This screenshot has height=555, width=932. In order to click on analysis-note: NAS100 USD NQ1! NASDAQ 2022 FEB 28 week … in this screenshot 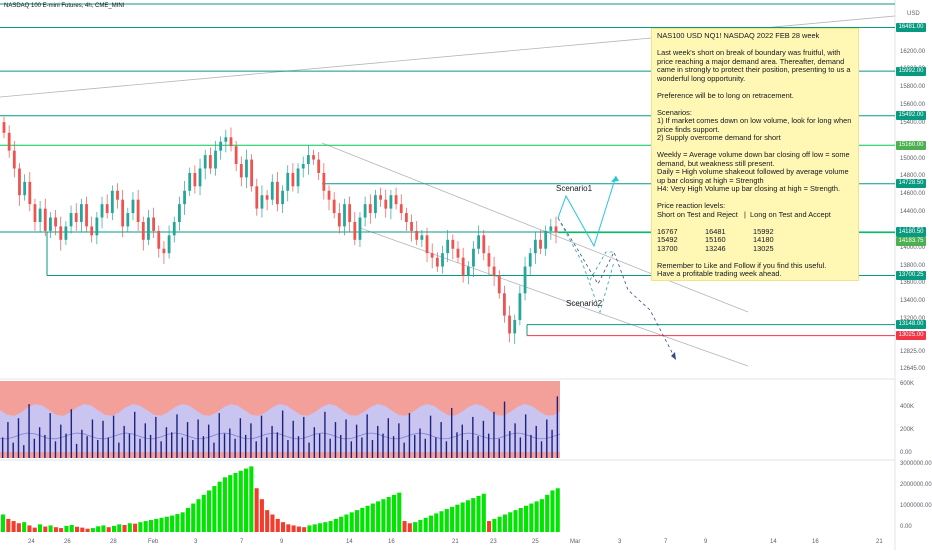, I will do `click(755, 154)`.